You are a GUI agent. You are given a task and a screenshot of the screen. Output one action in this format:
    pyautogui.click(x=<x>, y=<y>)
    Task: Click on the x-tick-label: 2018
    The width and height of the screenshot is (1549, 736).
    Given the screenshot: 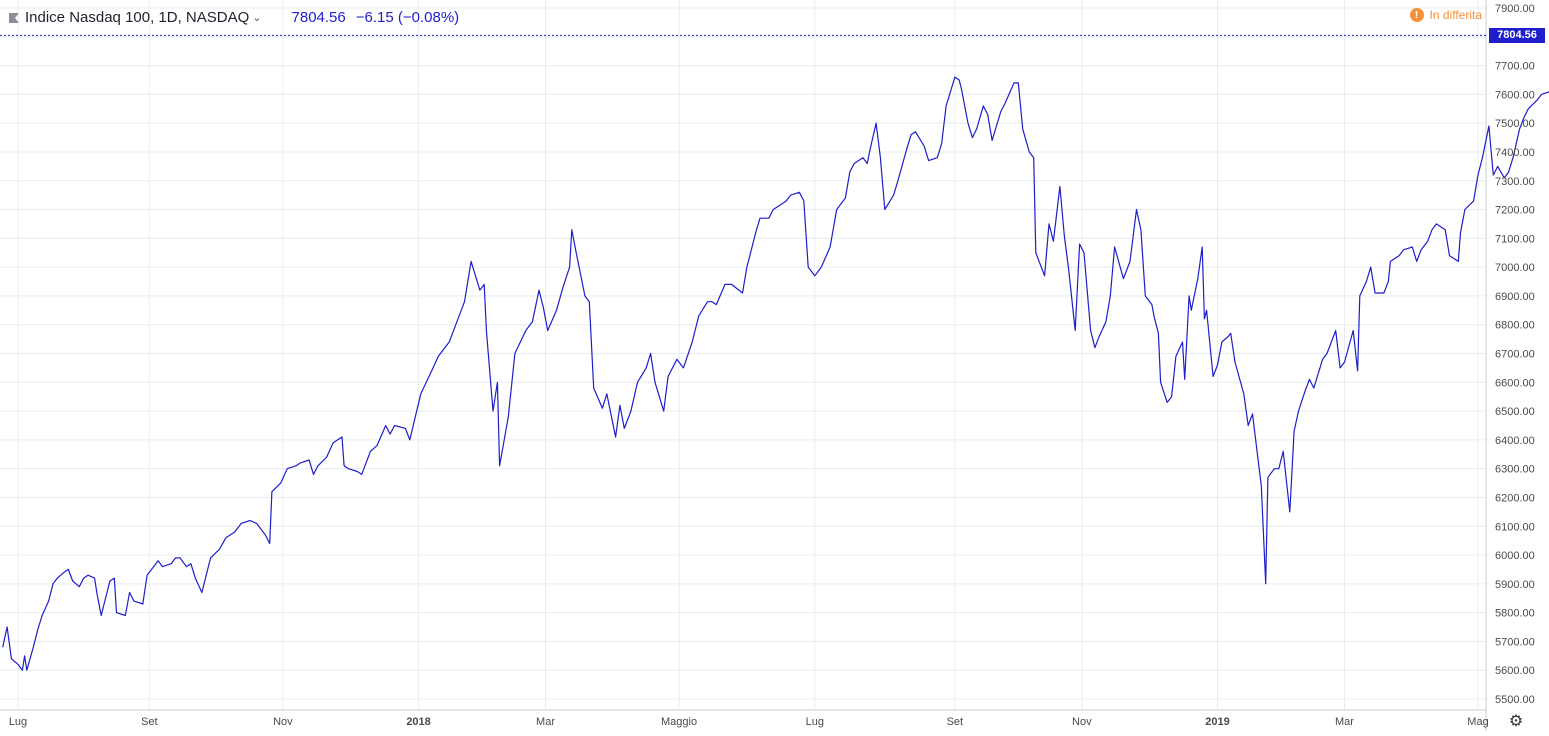 What is the action you would take?
    pyautogui.click(x=418, y=722)
    